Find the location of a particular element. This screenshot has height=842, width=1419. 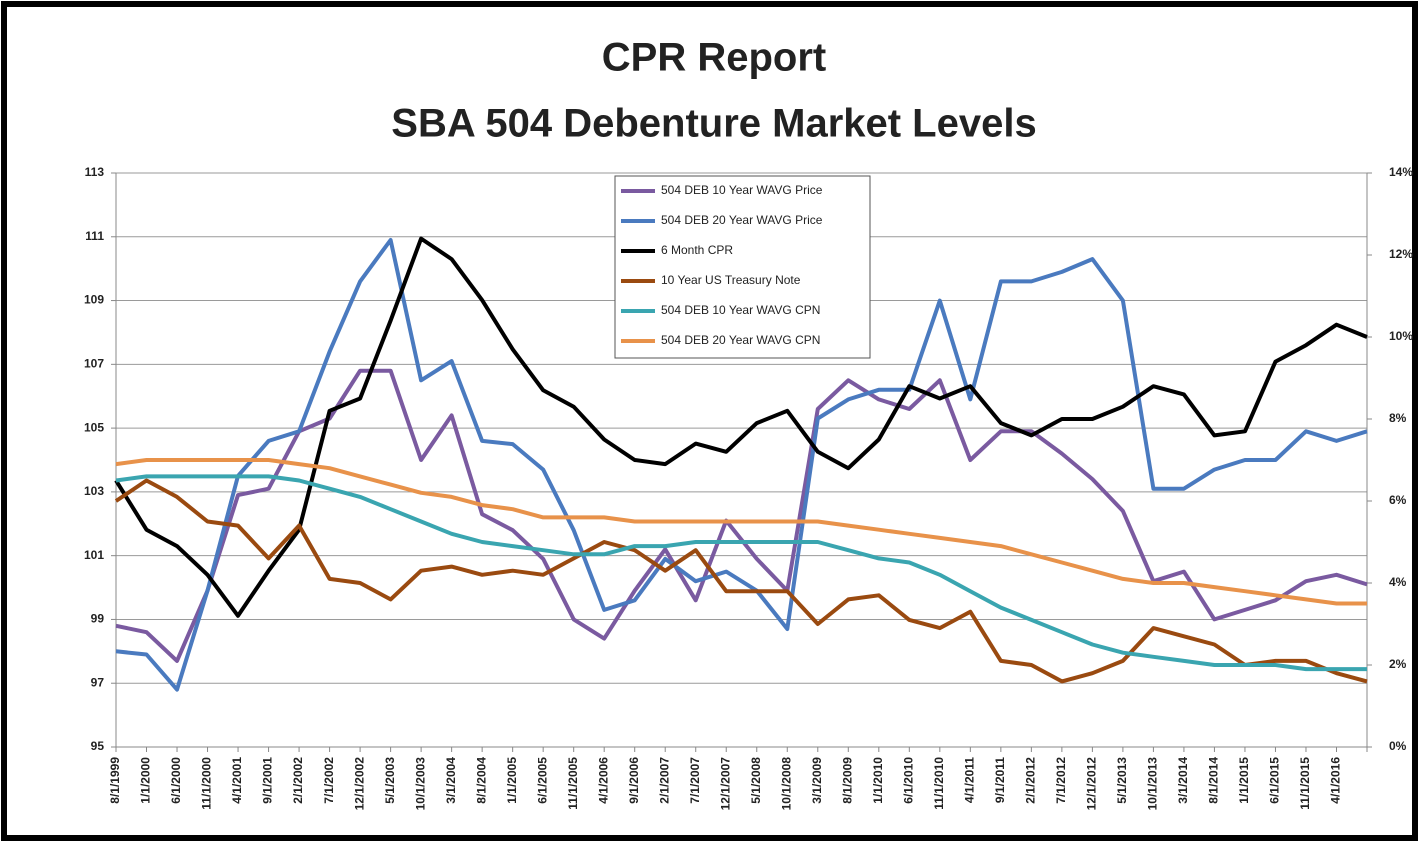

legend-label: 504 DEB 20 Year WAVG CPN is located at coordinates (740, 340).